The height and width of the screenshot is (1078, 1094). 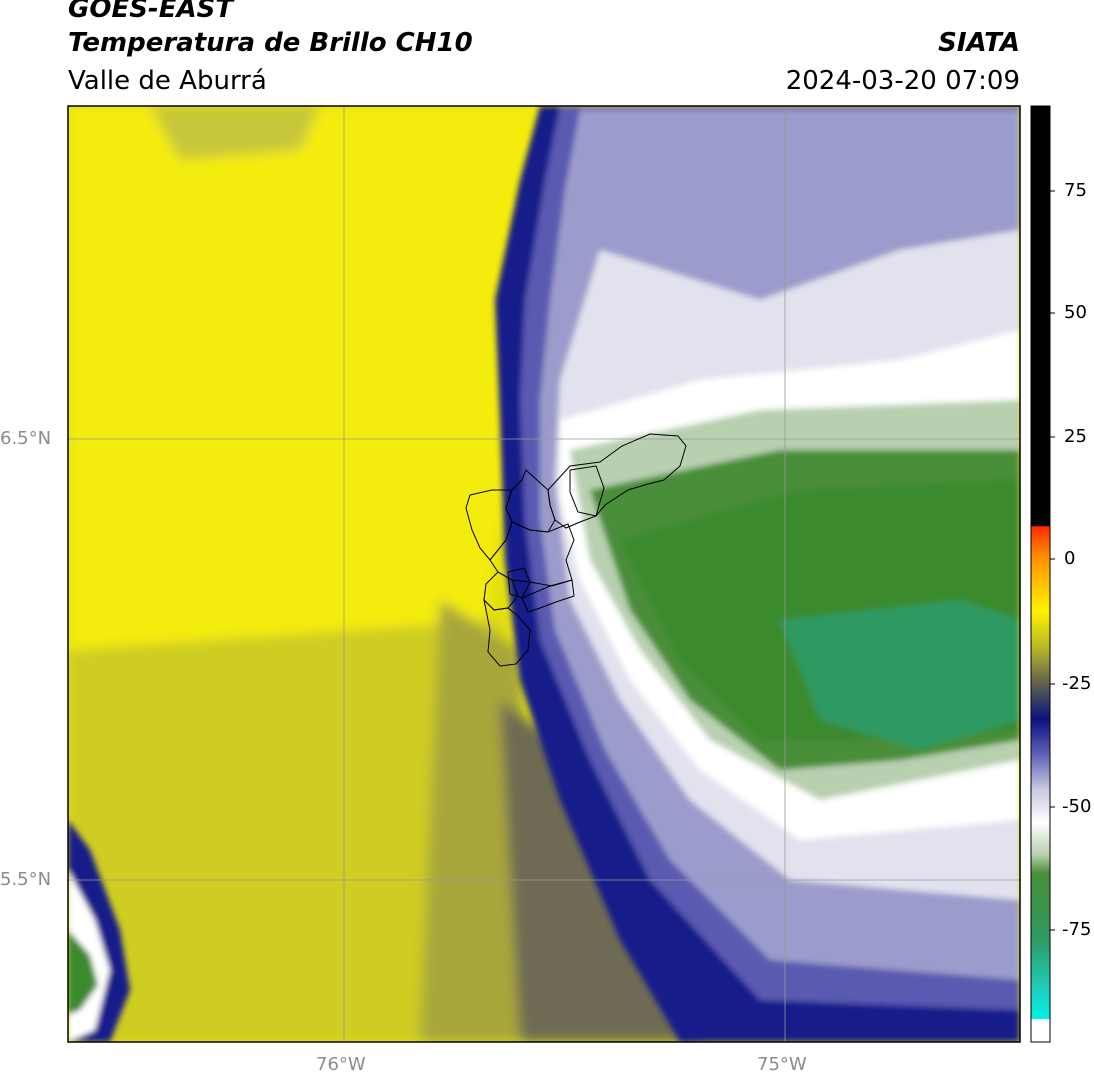 What do you see at coordinates (1077, 806) in the screenshot?
I see `colorbar-label-m50: -50` at bounding box center [1077, 806].